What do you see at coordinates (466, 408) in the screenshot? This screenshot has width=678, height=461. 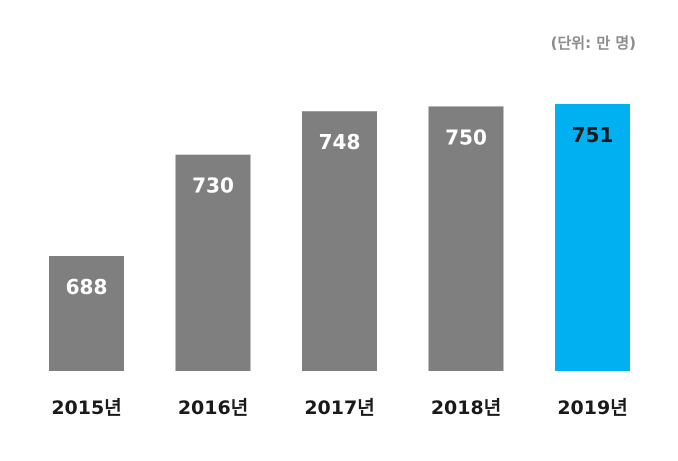 I see `category-label: 2018년` at bounding box center [466, 408].